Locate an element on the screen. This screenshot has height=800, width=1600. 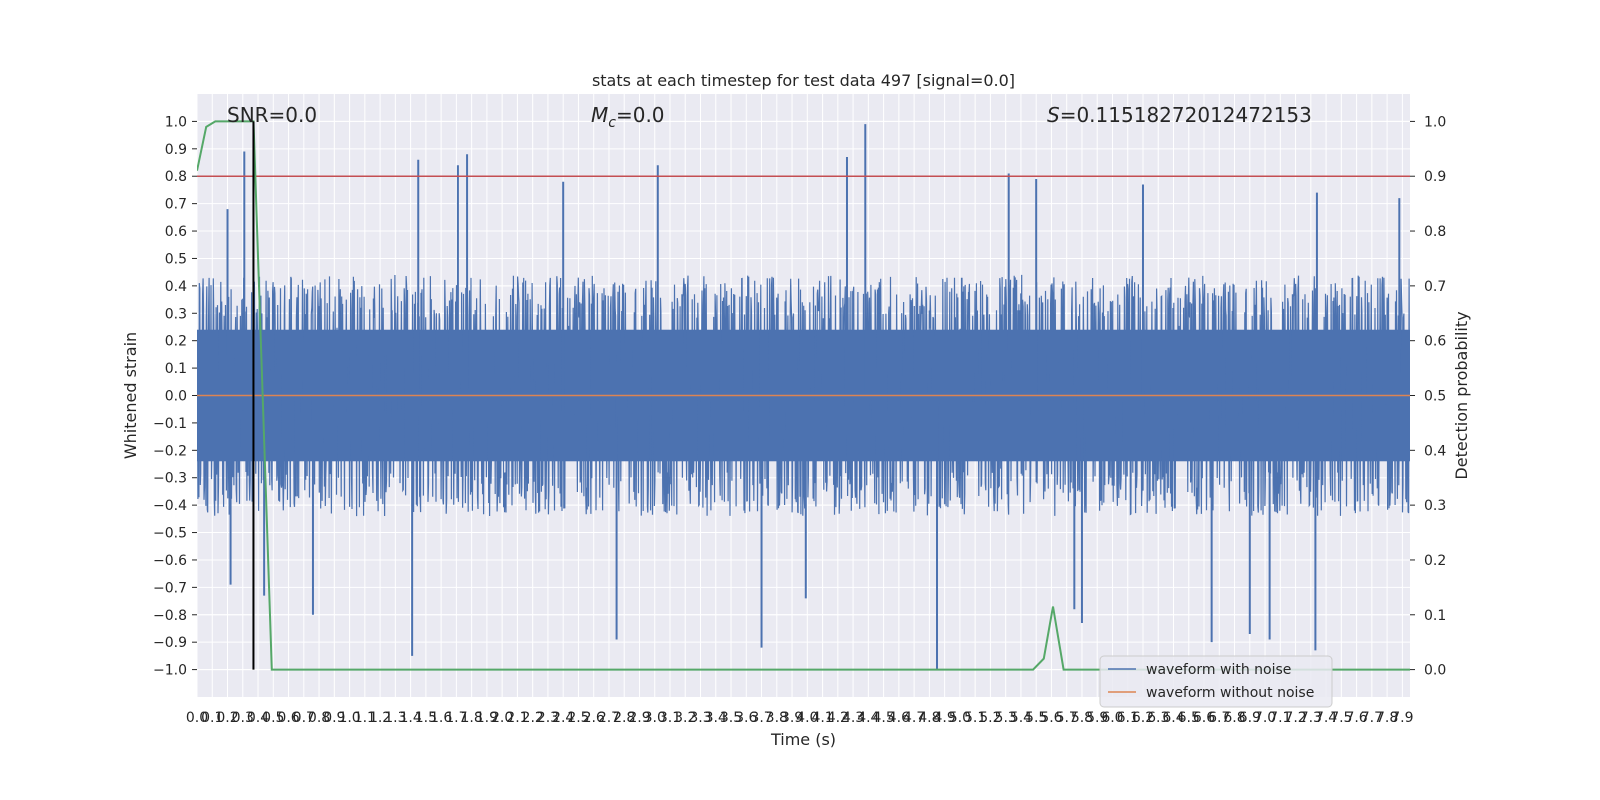
annotation-s-value: =0.11518272012472153 is located at coordinates (1186, 115).